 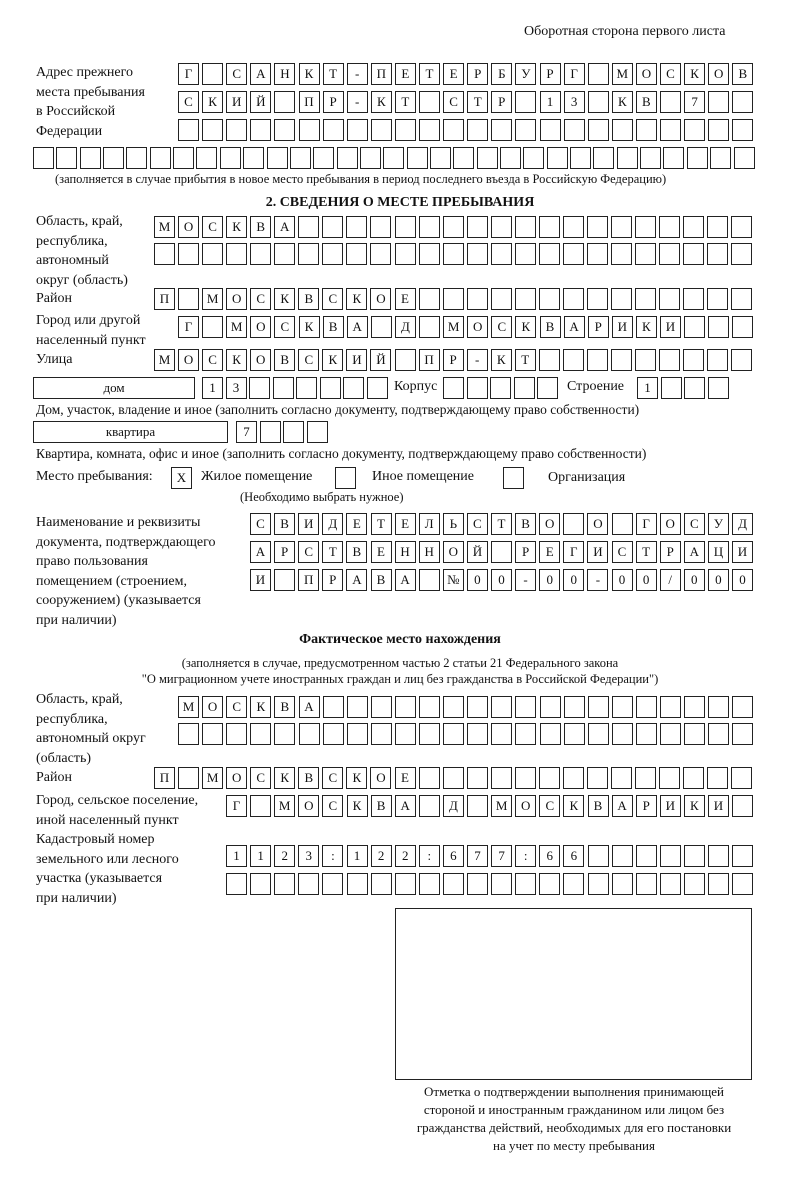 I want to click on char-cell: 6, so click(x=453, y=856).